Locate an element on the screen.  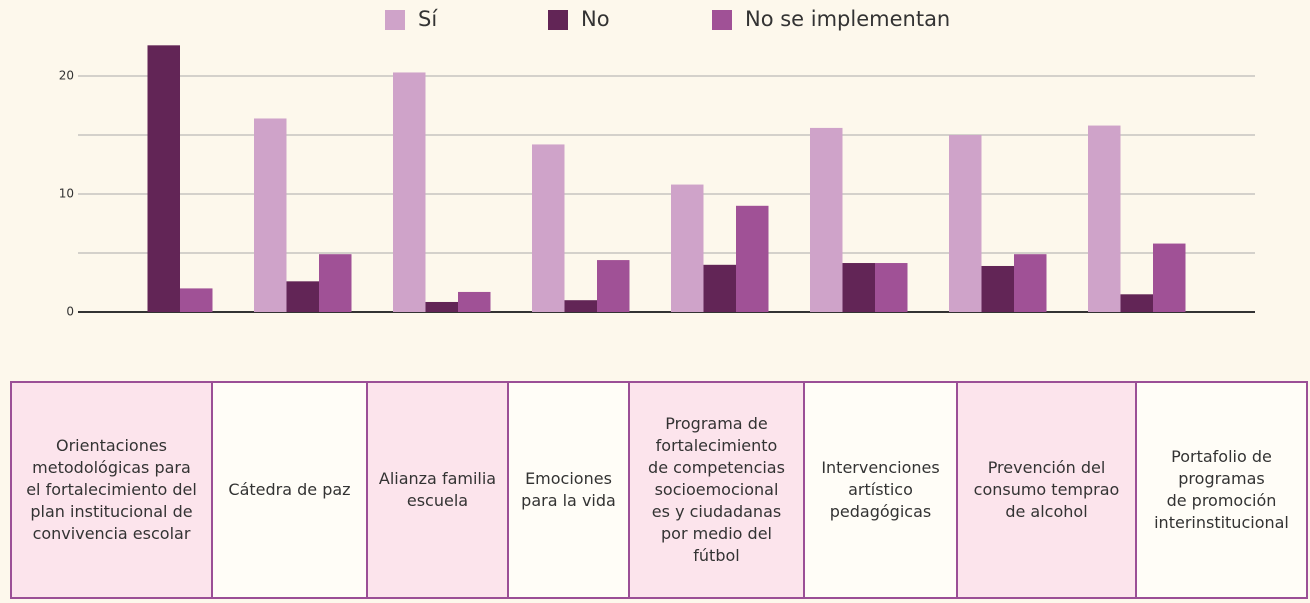
category-label: Emociones para la vida is located at coordinates (568, 490).